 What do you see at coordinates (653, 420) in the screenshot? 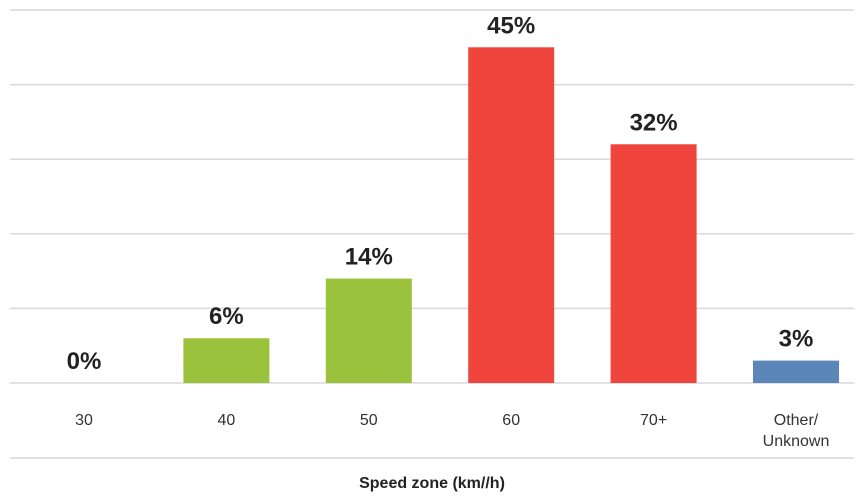
I see `x-tick-label: 70+` at bounding box center [653, 420].